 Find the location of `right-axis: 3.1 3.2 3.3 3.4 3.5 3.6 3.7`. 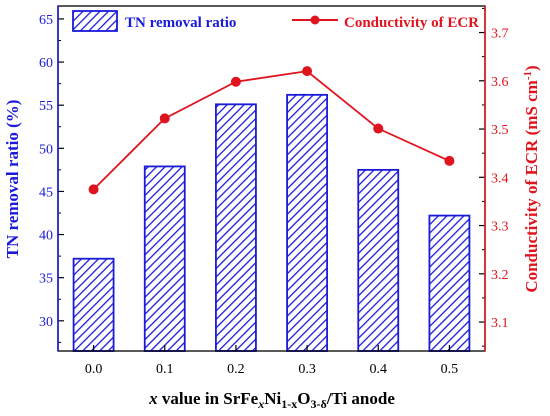

right-axis: 3.1 3.2 3.3 3.4 3.5 3.6 3.7 is located at coordinates (494, 178).